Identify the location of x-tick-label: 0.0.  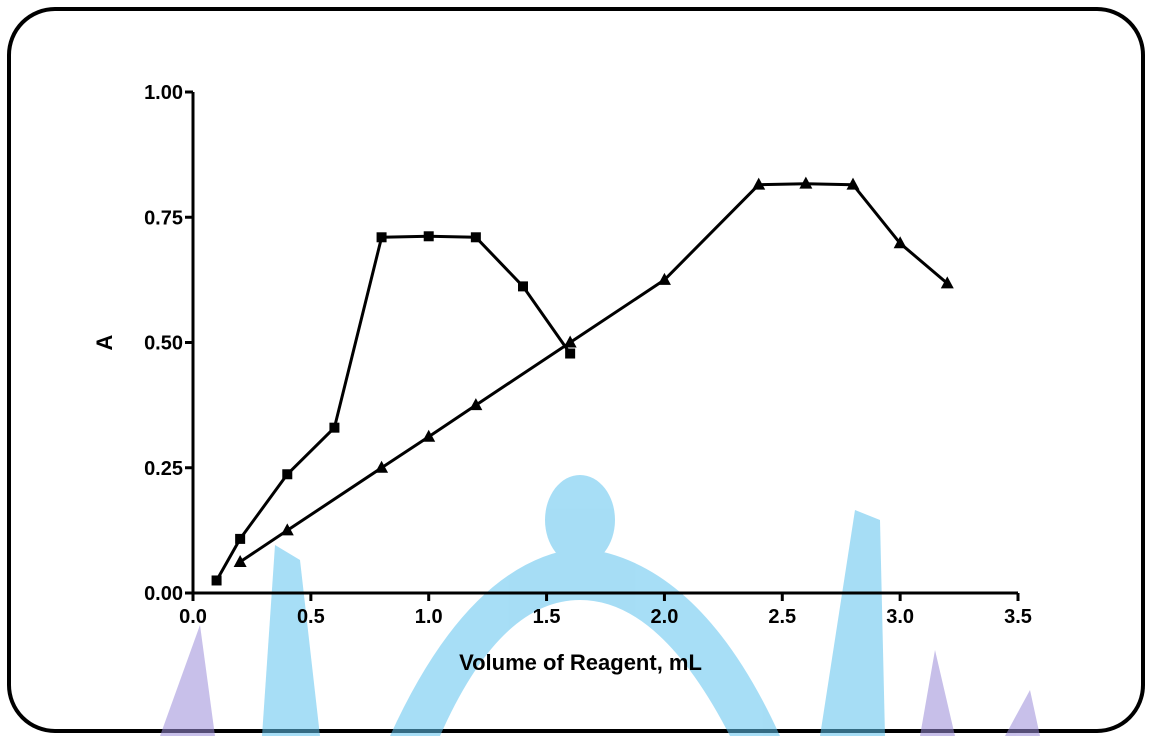
(193, 617).